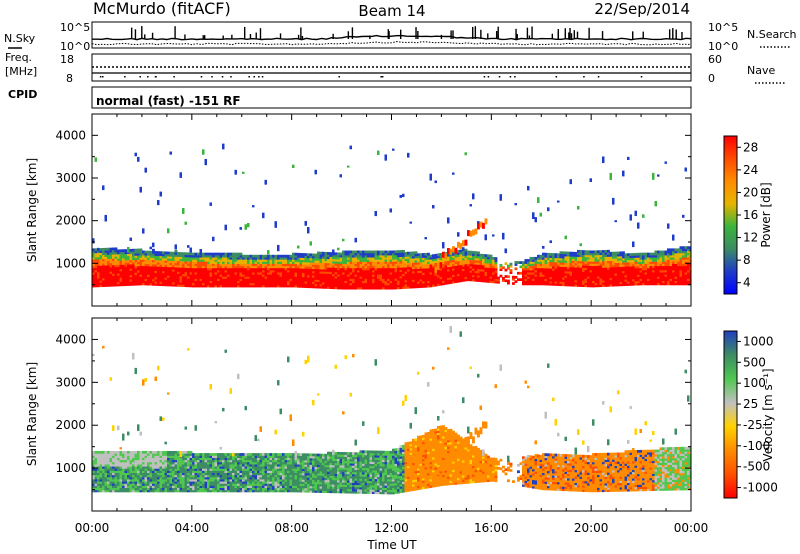 The image size is (800, 554). I want to click on velocity-scatter, so click(128, 433).